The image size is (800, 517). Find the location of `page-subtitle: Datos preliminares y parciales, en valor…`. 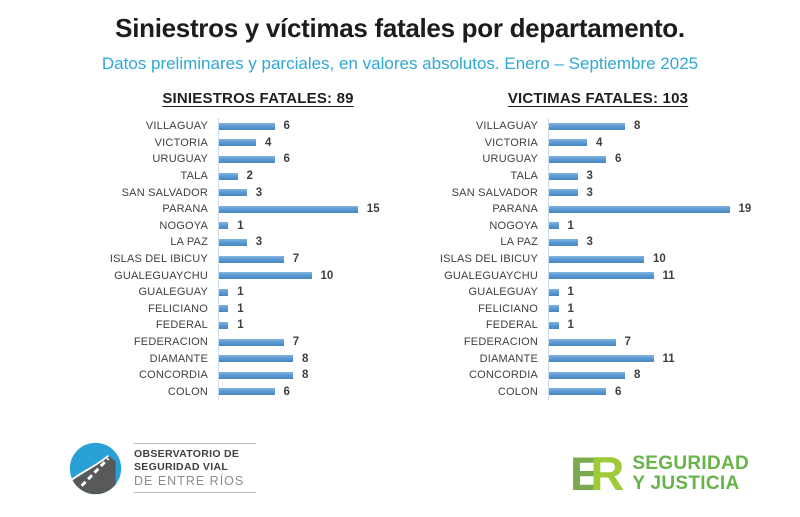

page-subtitle: Datos preliminares y parciales, en valor… is located at coordinates (400, 63).